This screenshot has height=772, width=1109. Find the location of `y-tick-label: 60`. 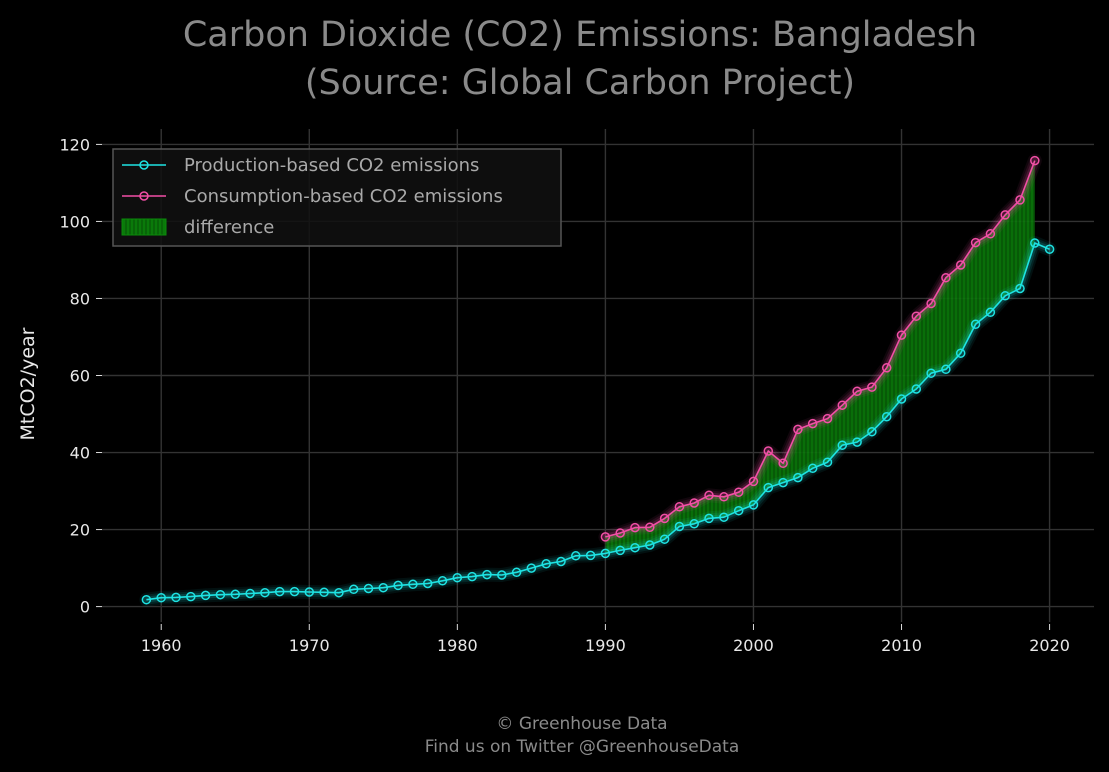

y-tick-label: 60 is located at coordinates (80, 376).